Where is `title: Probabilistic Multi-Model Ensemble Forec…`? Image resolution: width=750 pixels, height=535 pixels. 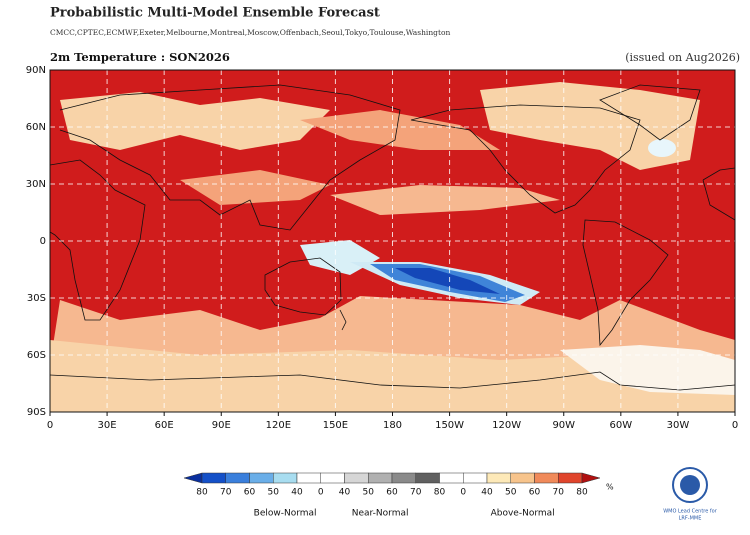
title: Probabilistic Multi-Model Ensemble Forec… is located at coordinates (215, 13).